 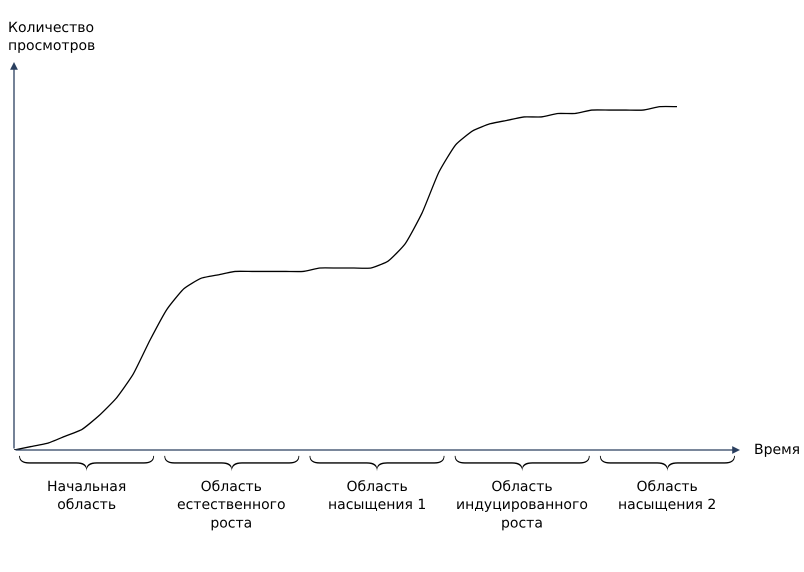 What do you see at coordinates (667, 496) in the screenshot?
I see `text: Область насыщения 2` at bounding box center [667, 496].